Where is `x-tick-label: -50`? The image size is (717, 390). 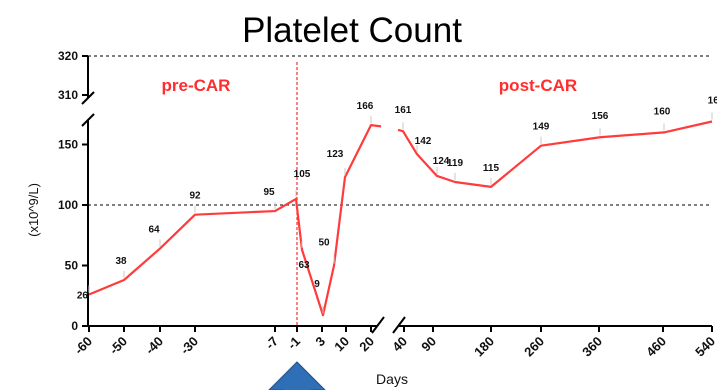
x-tick-label: -50 is located at coordinates (118, 346).